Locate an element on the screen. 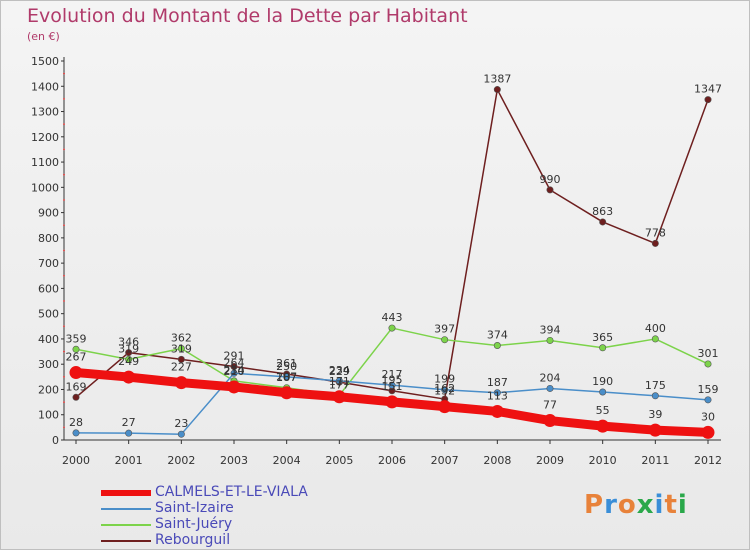 The width and height of the screenshot is (750, 550). y-tick-label: 600 is located at coordinates (48, 288).